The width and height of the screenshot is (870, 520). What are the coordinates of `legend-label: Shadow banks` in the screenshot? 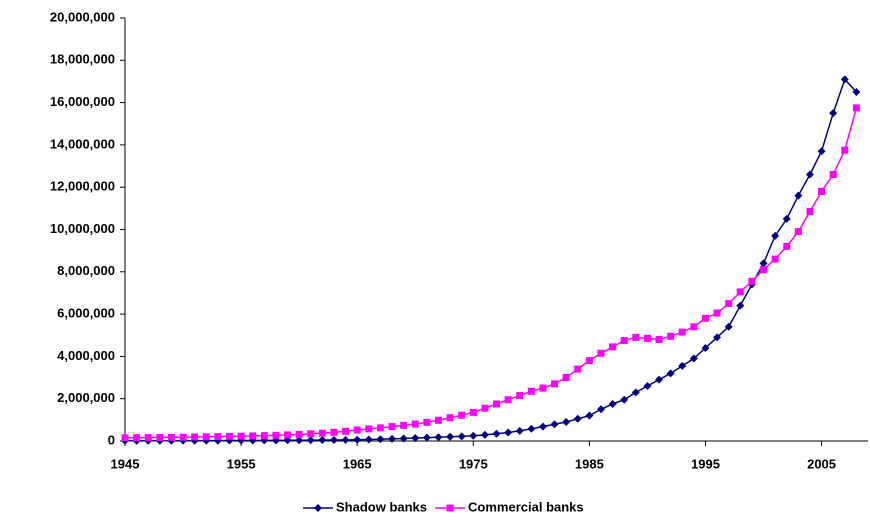 It's located at (381, 506).